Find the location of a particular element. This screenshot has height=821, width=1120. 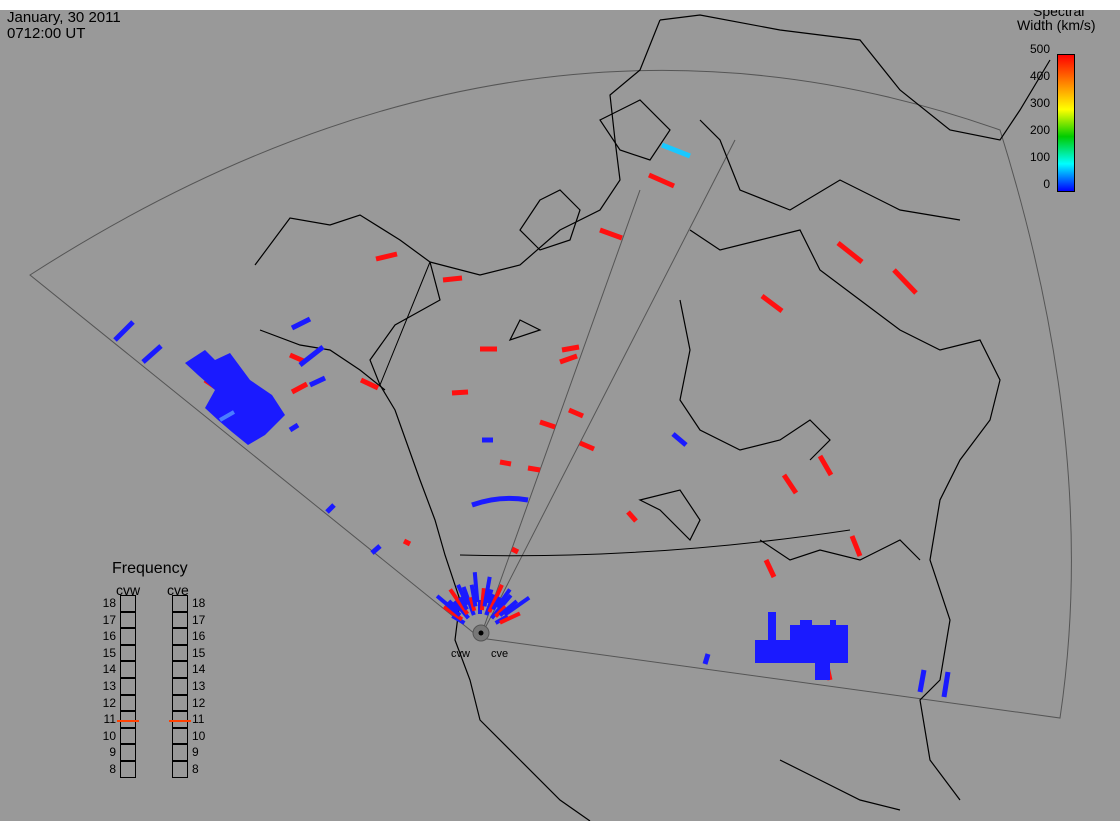

colorbar-tick-label: 100 is located at coordinates (1039, 157).